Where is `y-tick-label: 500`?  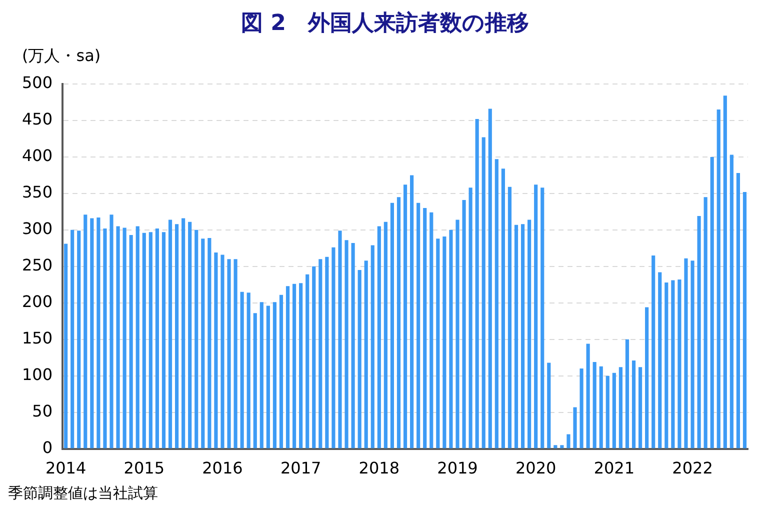 y-tick-label: 500 is located at coordinates (37, 82).